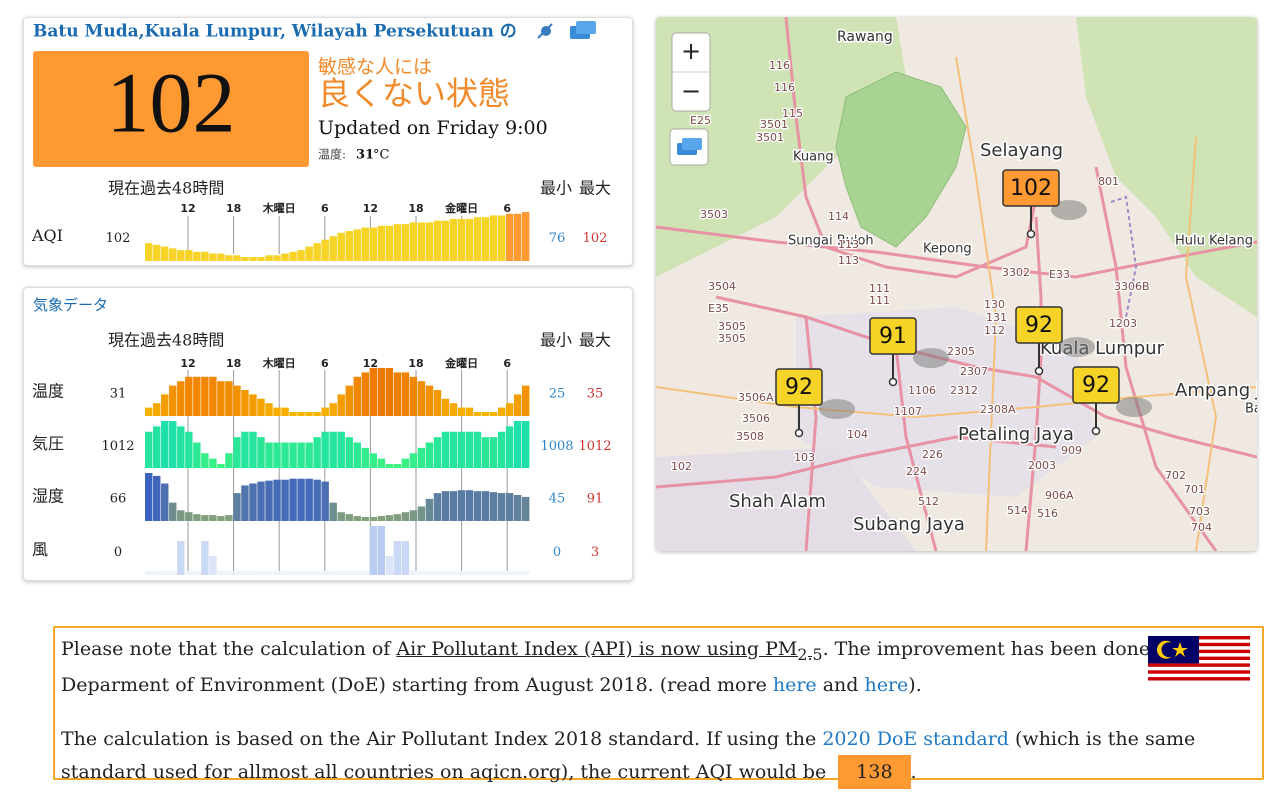  I want to click on road-label: 226, so click(932, 454).